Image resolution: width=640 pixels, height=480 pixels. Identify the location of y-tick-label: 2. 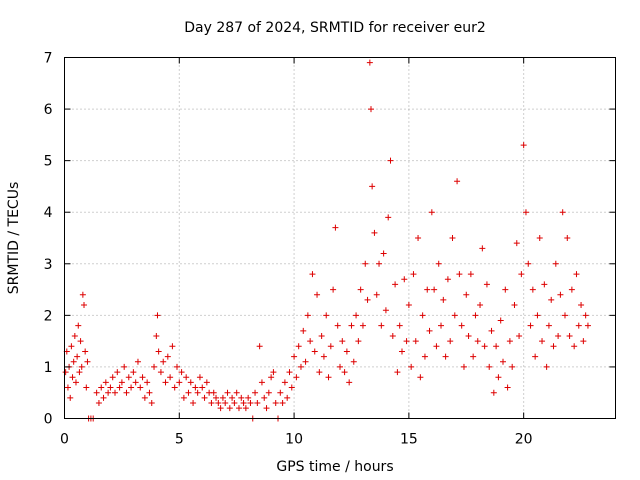
(48, 316).